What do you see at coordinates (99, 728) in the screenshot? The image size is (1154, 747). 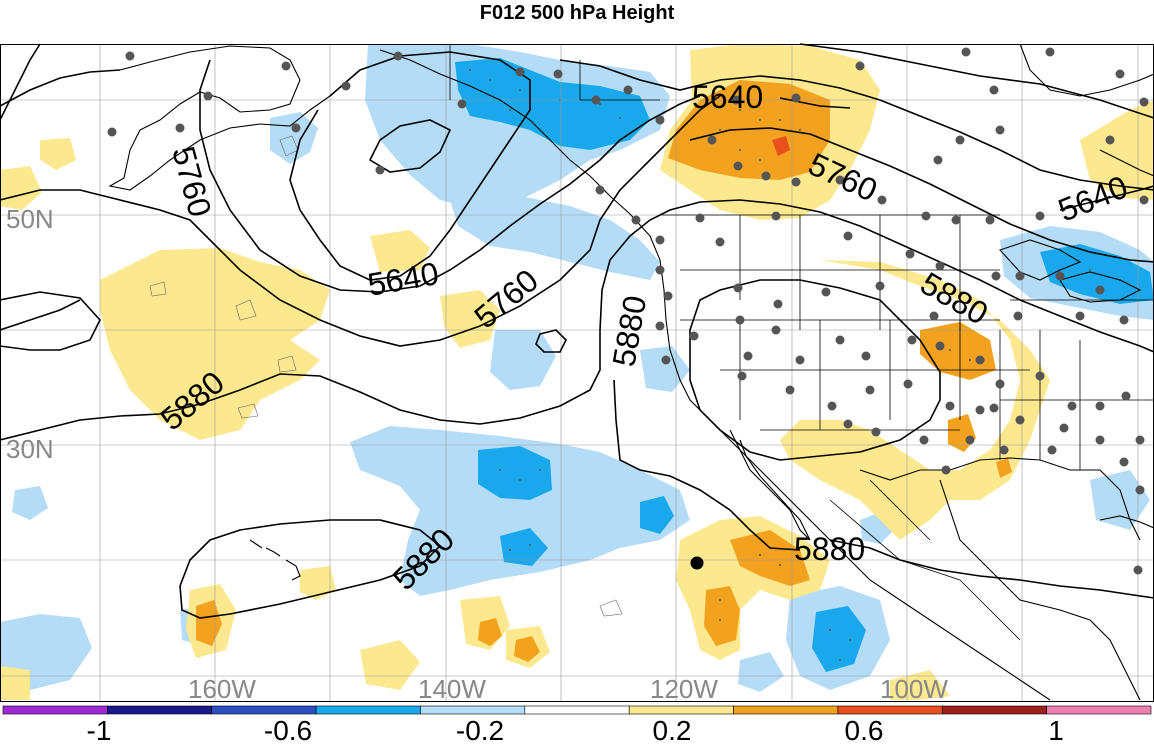 I see `colorbar-tick-label: -1` at bounding box center [99, 728].